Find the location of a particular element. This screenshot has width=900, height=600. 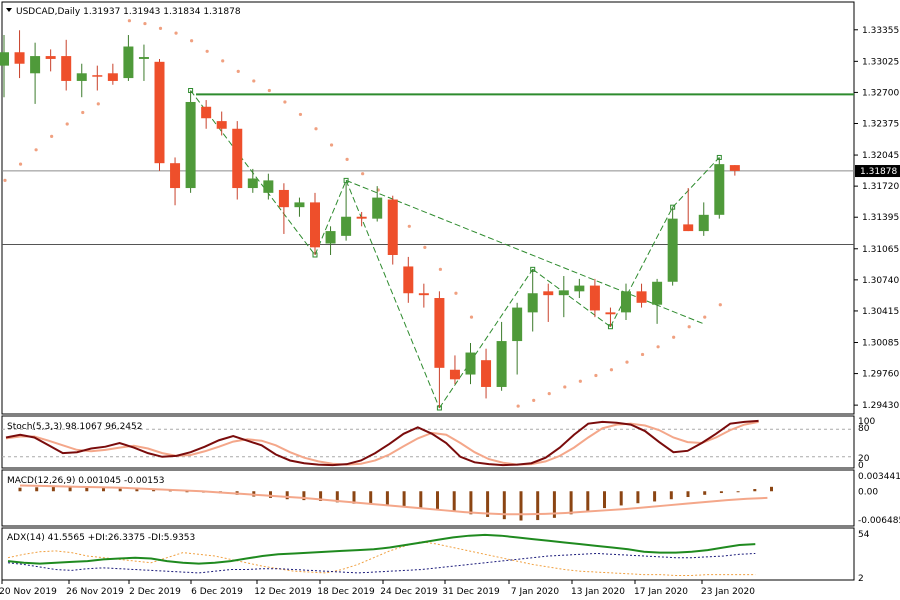

price-tick-label: 1.32700 is located at coordinates (880, 93).